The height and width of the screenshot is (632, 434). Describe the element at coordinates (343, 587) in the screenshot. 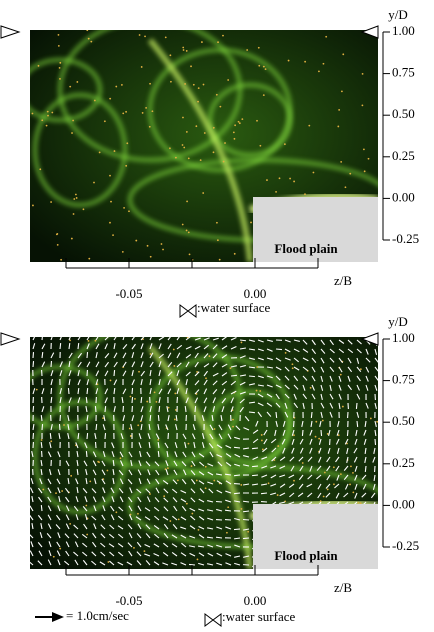

I see `x-axis-label: z/B` at that location.